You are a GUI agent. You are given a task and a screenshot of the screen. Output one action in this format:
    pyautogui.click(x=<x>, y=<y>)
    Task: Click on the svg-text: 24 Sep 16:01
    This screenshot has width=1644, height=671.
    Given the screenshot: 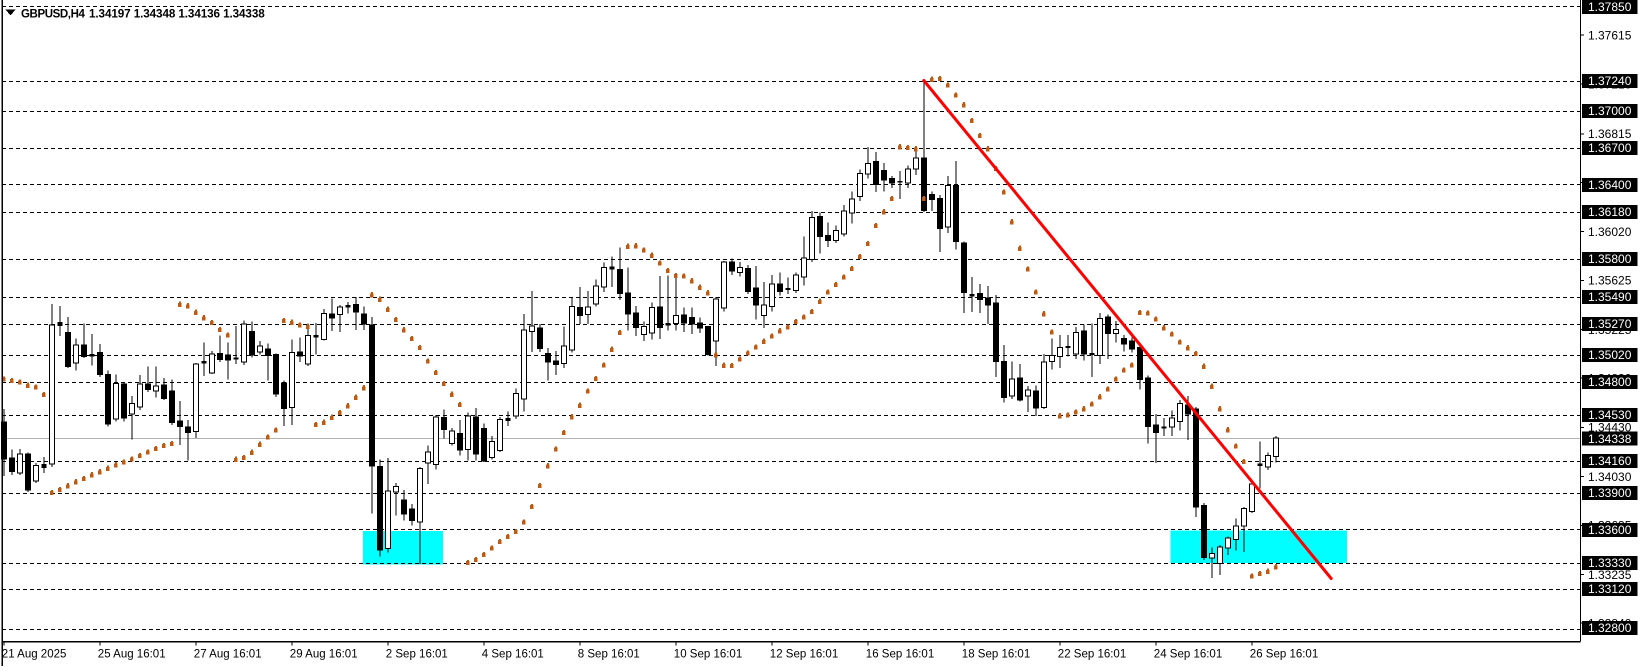 What is the action you would take?
    pyautogui.click(x=1188, y=655)
    